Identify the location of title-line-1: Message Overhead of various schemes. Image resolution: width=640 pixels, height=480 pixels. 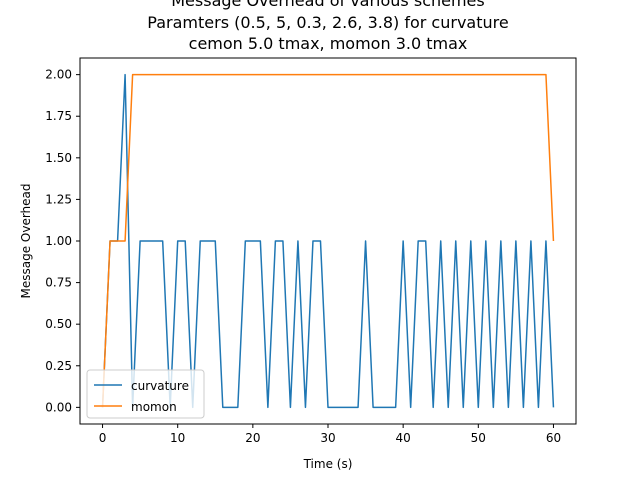
(327, 5).